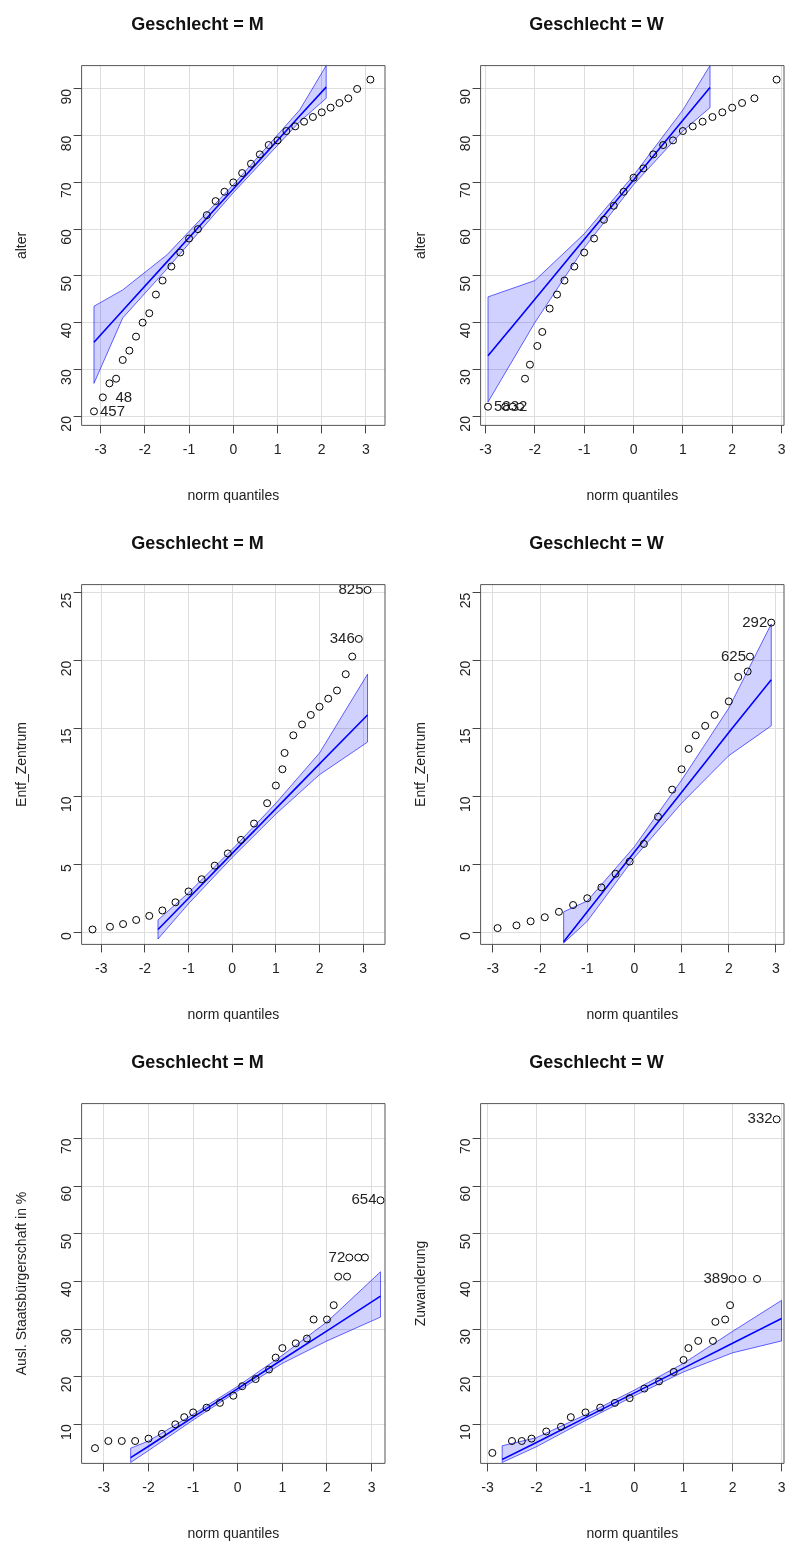 This screenshot has height=1557, width=798. Describe the element at coordinates (420, 1283) in the screenshot. I see `y-axis-title: Zuwanderung` at that location.